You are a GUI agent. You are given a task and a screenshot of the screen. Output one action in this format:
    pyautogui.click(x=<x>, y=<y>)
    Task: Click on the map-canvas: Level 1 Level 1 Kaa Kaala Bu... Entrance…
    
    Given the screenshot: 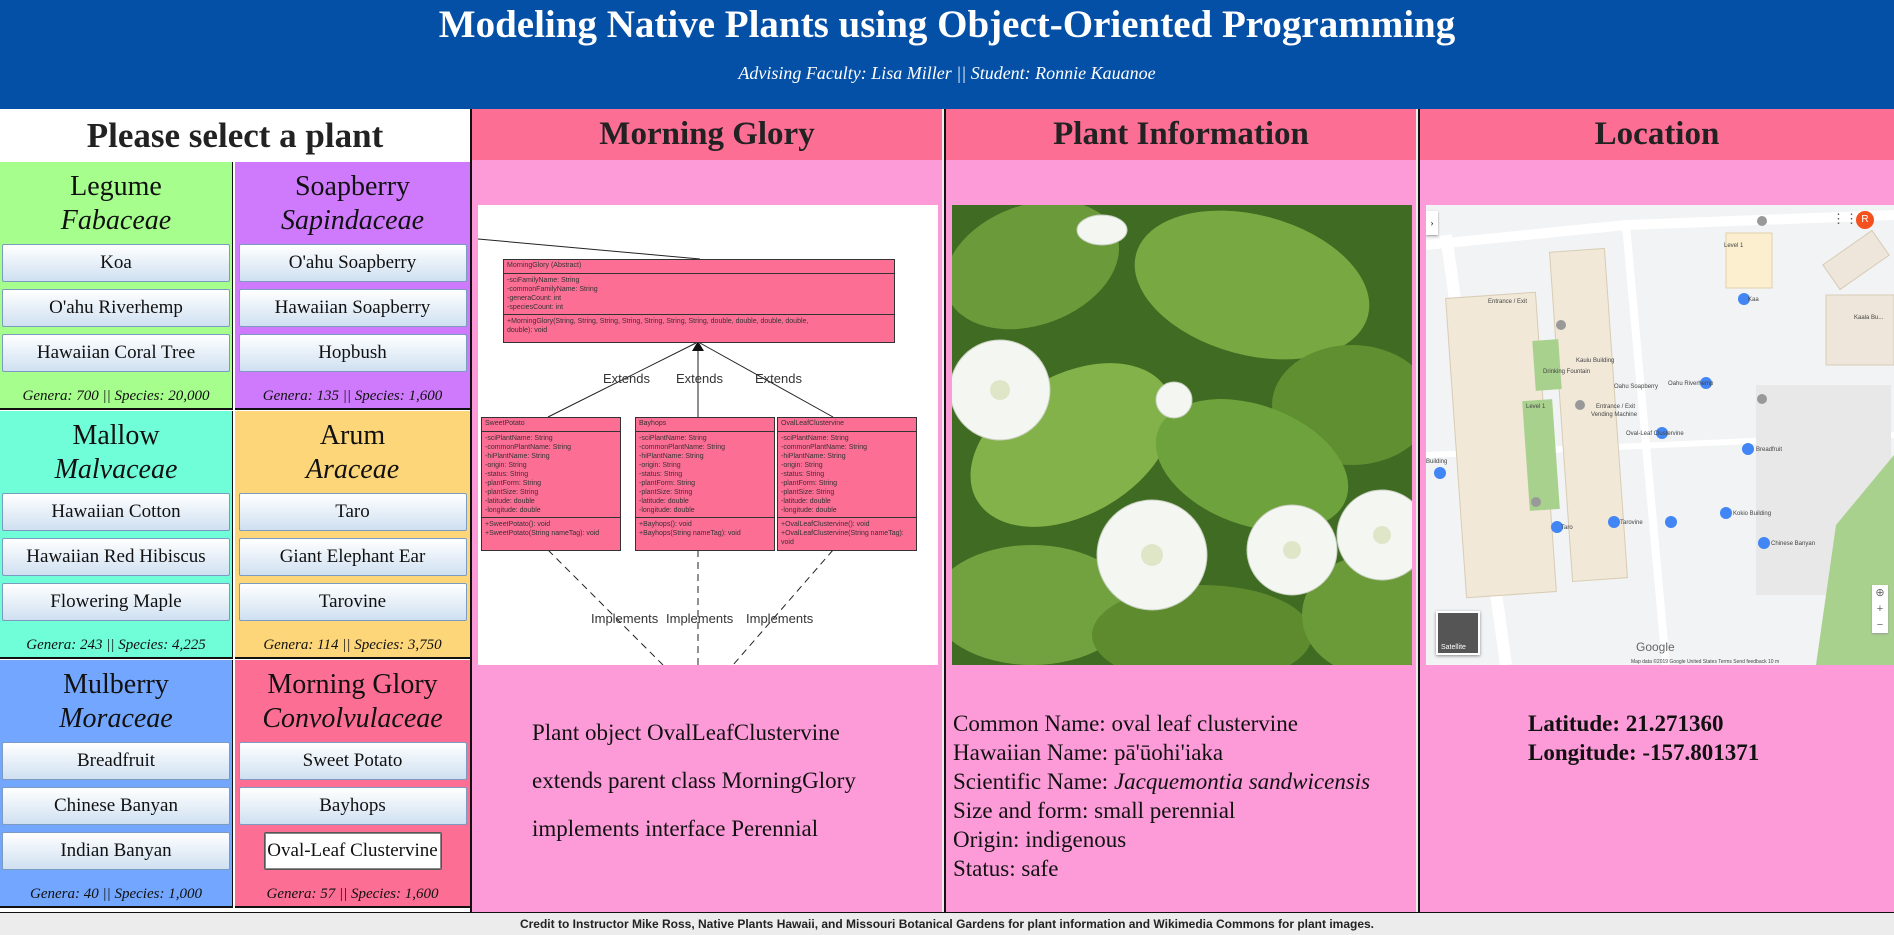 What is the action you would take?
    pyautogui.click(x=1660, y=437)
    